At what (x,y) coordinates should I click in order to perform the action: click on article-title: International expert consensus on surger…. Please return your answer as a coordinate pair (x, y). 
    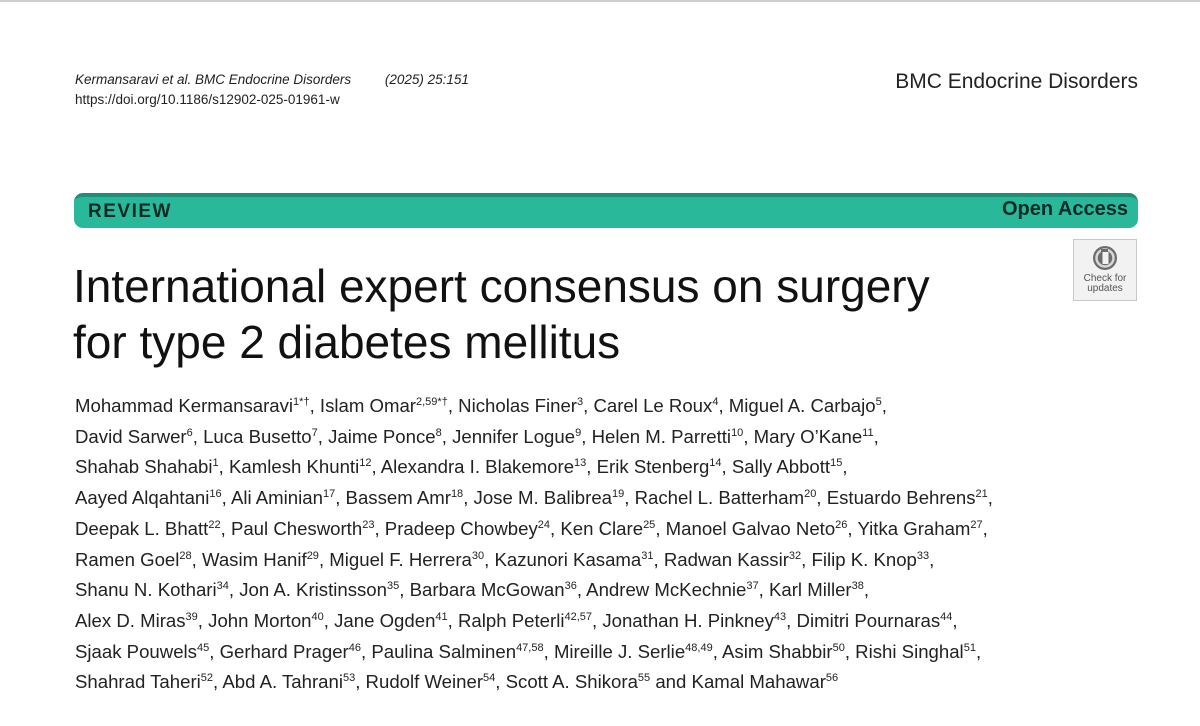
    Looking at the image, I should click on (563, 314).